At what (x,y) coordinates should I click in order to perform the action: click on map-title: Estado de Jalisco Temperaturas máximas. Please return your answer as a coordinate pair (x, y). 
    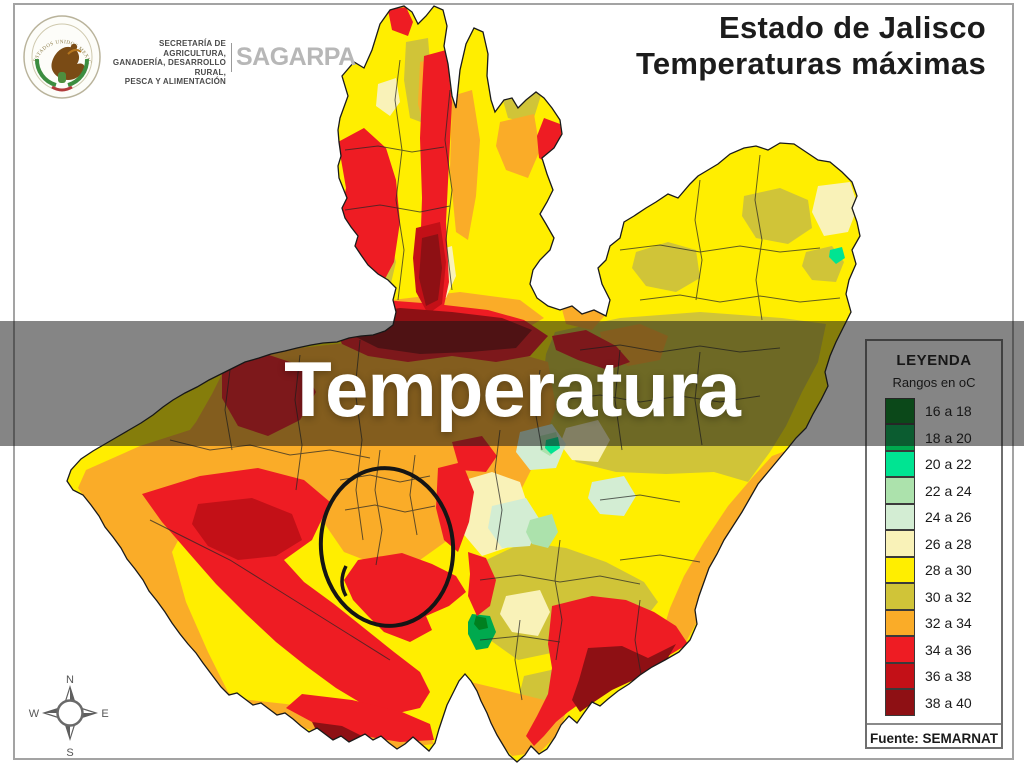
    Looking at the image, I should click on (811, 46).